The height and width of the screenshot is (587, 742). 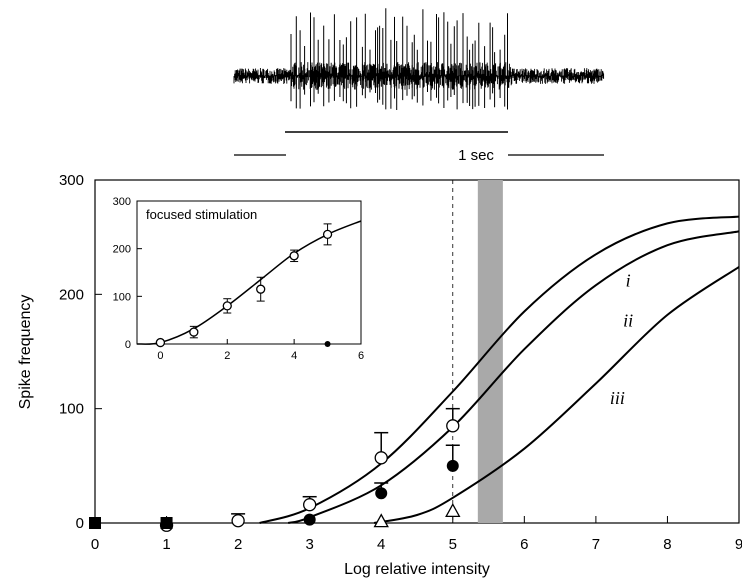 I want to click on curve-label-i: i, so click(x=628, y=280).